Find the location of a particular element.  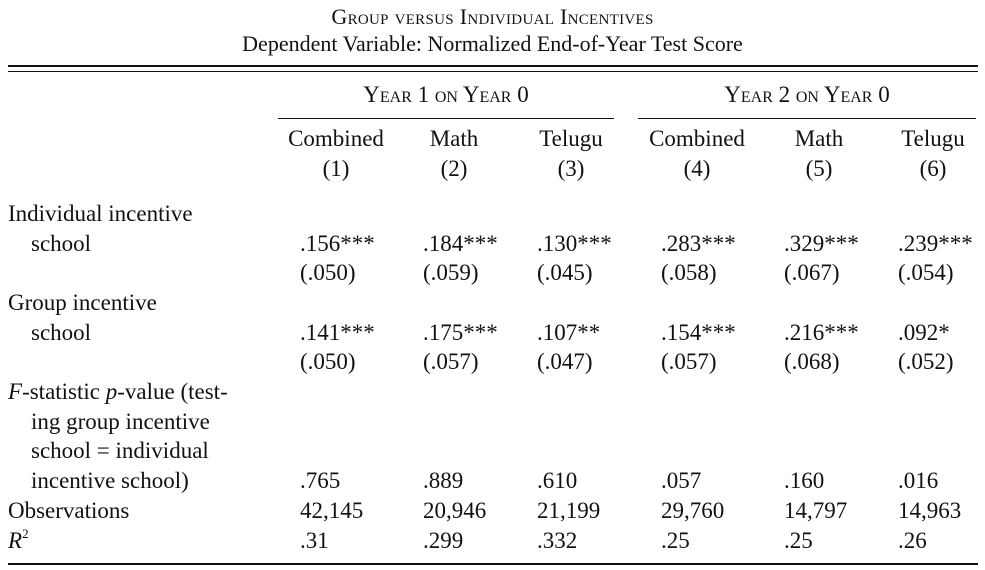

cell-group-se-col1: (.050) is located at coordinates (328, 361).